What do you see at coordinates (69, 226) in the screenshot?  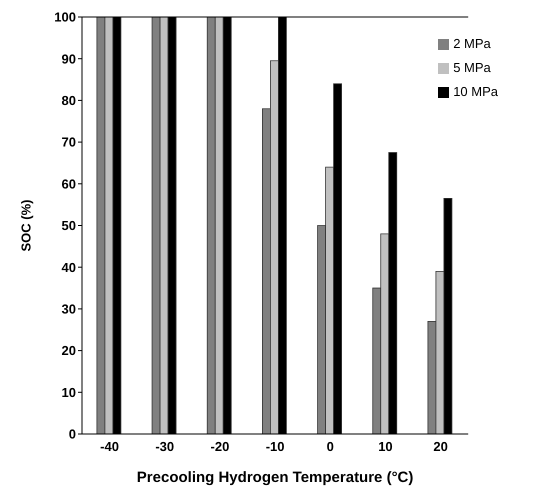 I see `y-tick-label: 50` at bounding box center [69, 226].